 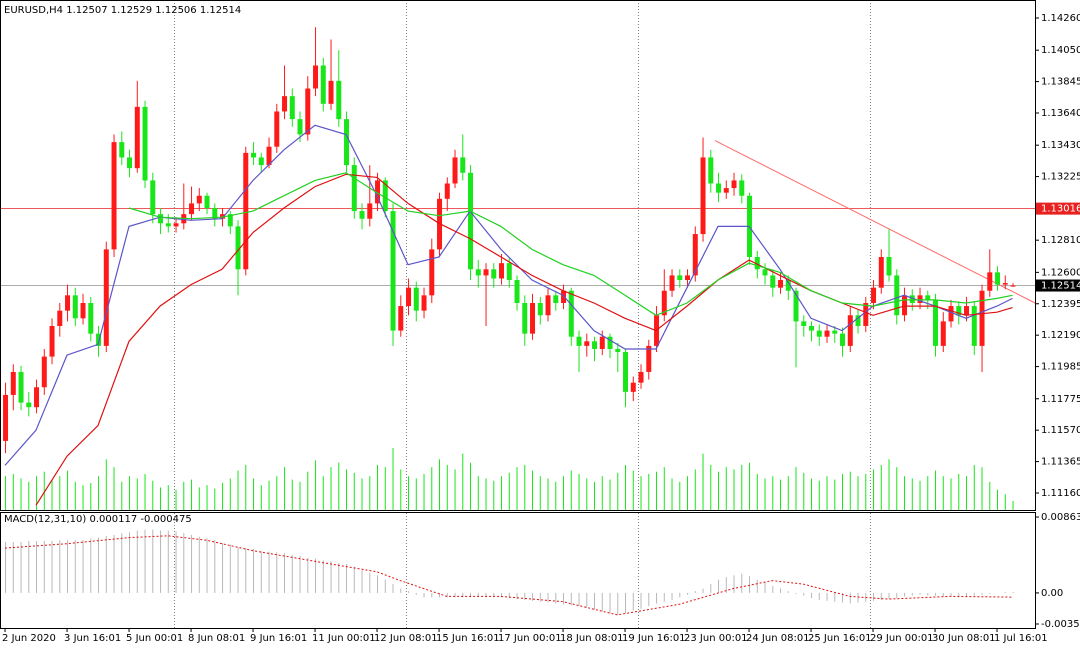 What do you see at coordinates (131, 10) in the screenshot?
I see `high-value: 1.12529` at bounding box center [131, 10].